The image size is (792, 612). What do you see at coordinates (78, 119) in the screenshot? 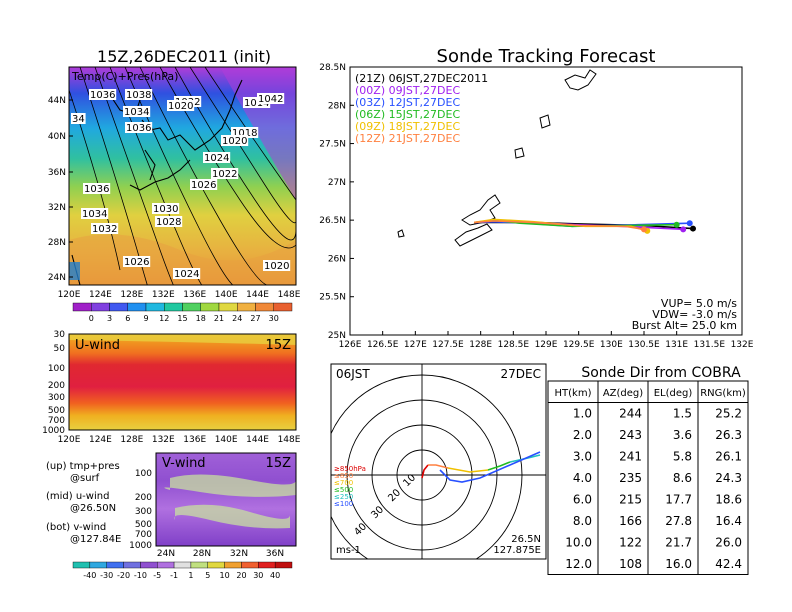
I see `pressure-label: 34` at bounding box center [78, 119].